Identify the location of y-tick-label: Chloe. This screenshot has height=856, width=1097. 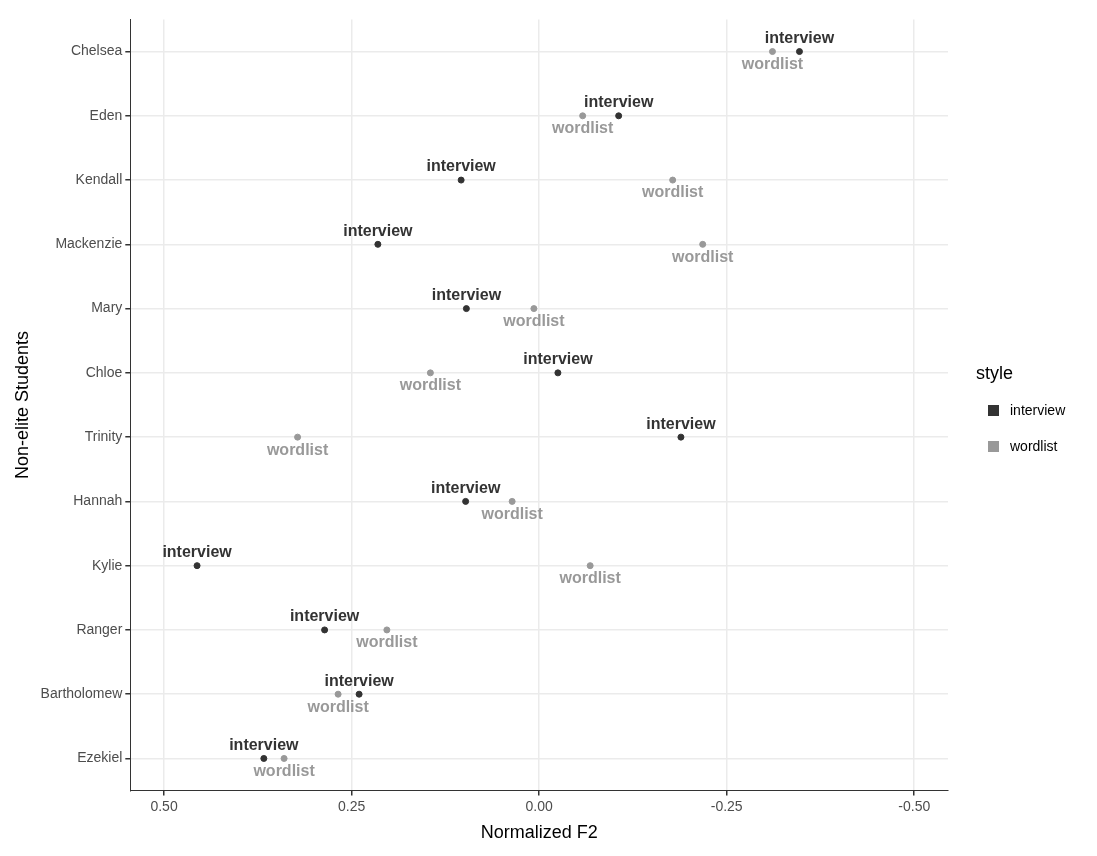
(104, 371).